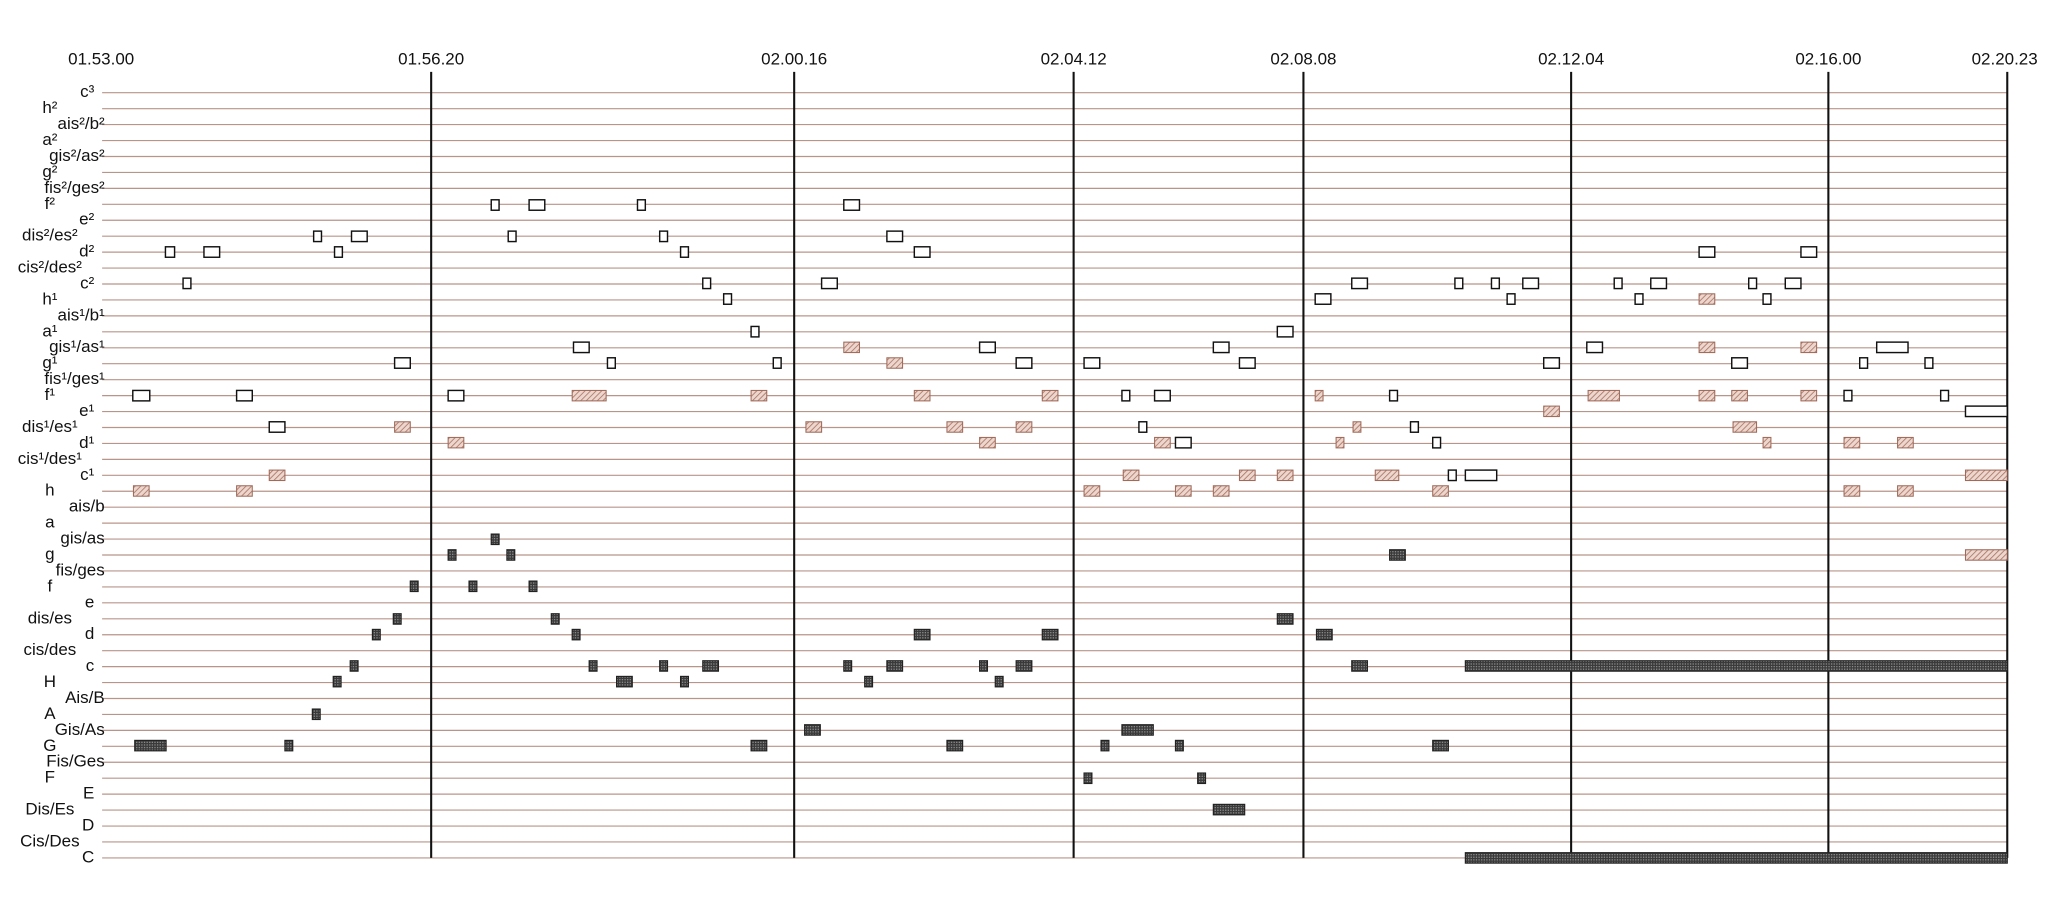  Describe the element at coordinates (81, 123) in the screenshot. I see `pitch-label: ais²/b²` at that location.